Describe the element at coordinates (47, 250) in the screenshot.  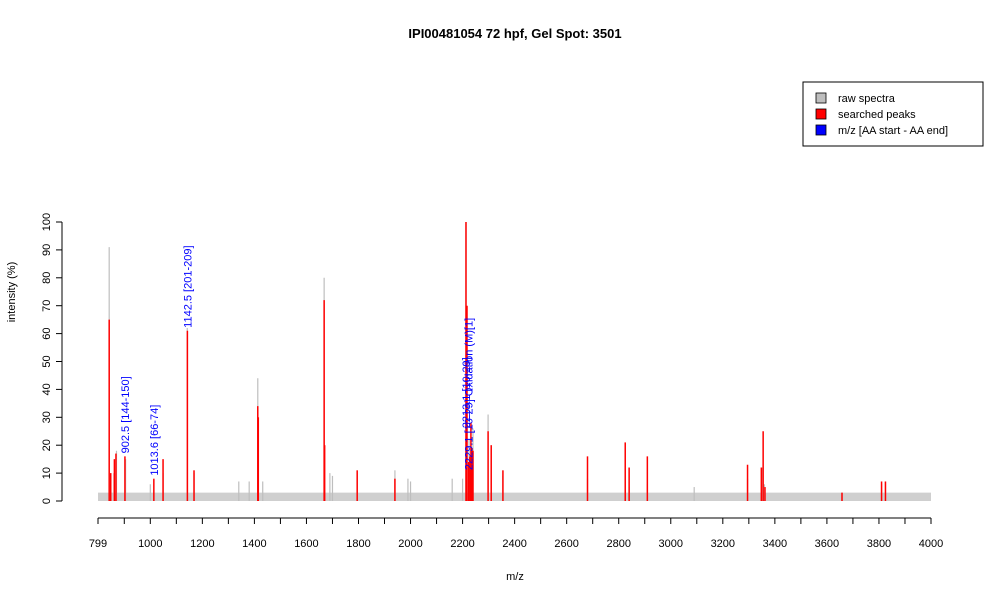
I see `y-tick-label: 90` at that location.